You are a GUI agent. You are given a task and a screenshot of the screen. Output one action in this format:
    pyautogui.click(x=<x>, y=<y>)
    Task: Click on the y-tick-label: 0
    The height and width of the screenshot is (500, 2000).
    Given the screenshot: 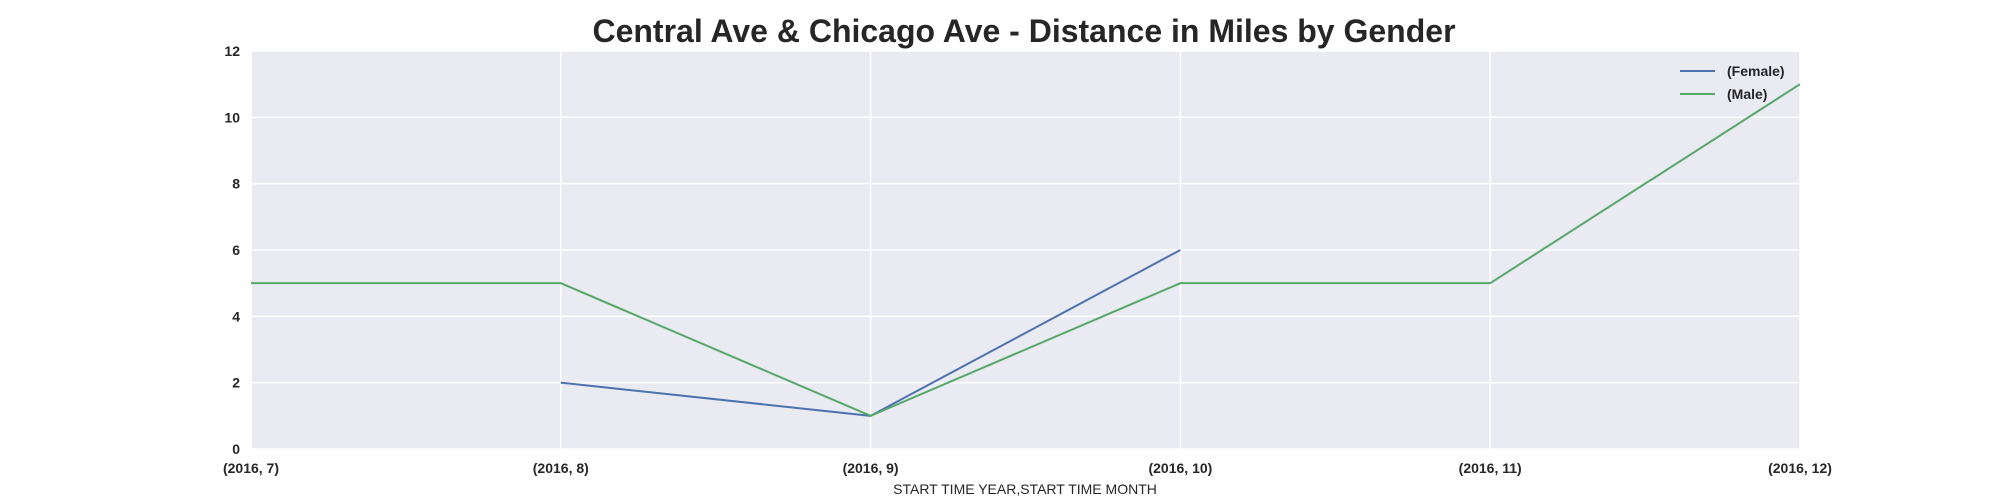 What is the action you would take?
    pyautogui.click(x=236, y=449)
    